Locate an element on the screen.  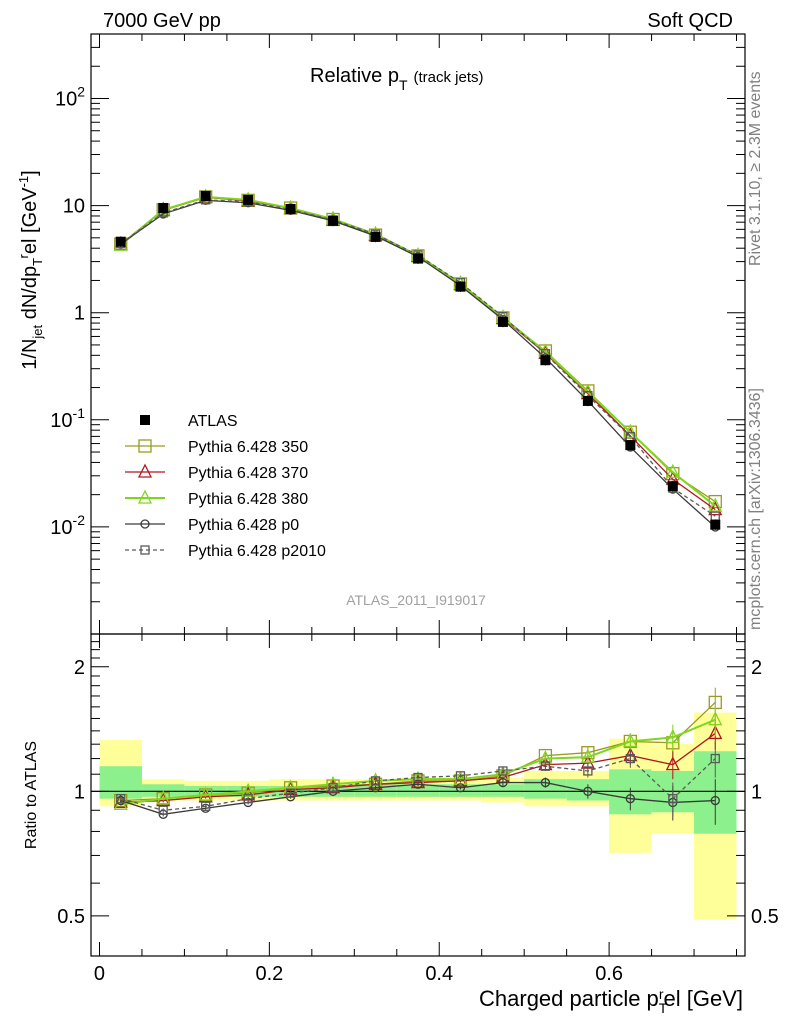
plot-title-sub: T is located at coordinates (403, 85).